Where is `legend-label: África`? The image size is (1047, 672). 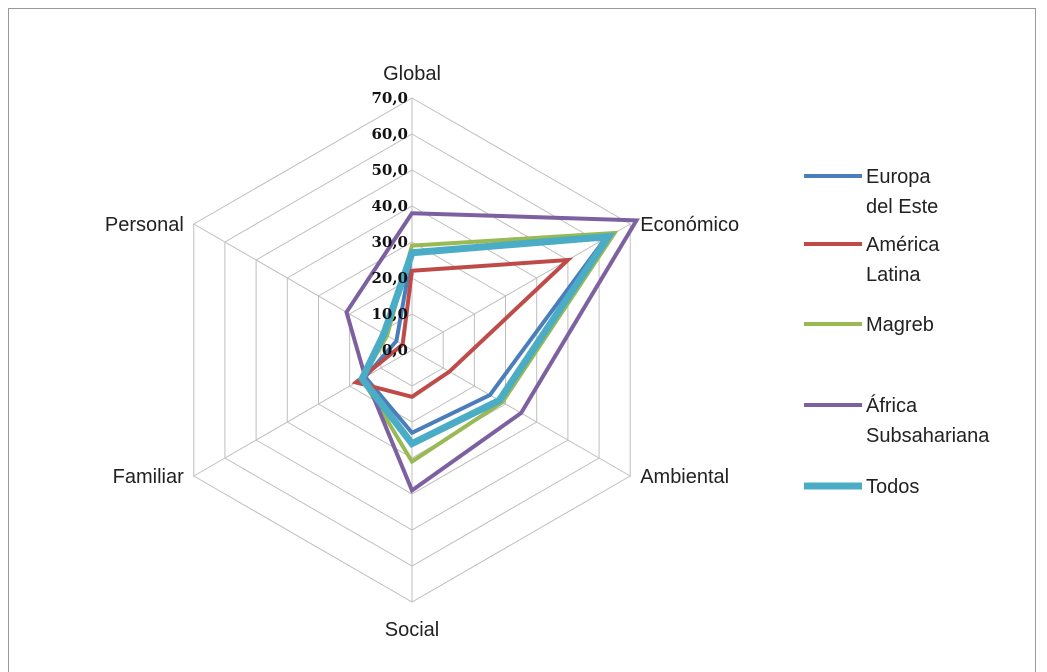 legend-label: África is located at coordinates (892, 405).